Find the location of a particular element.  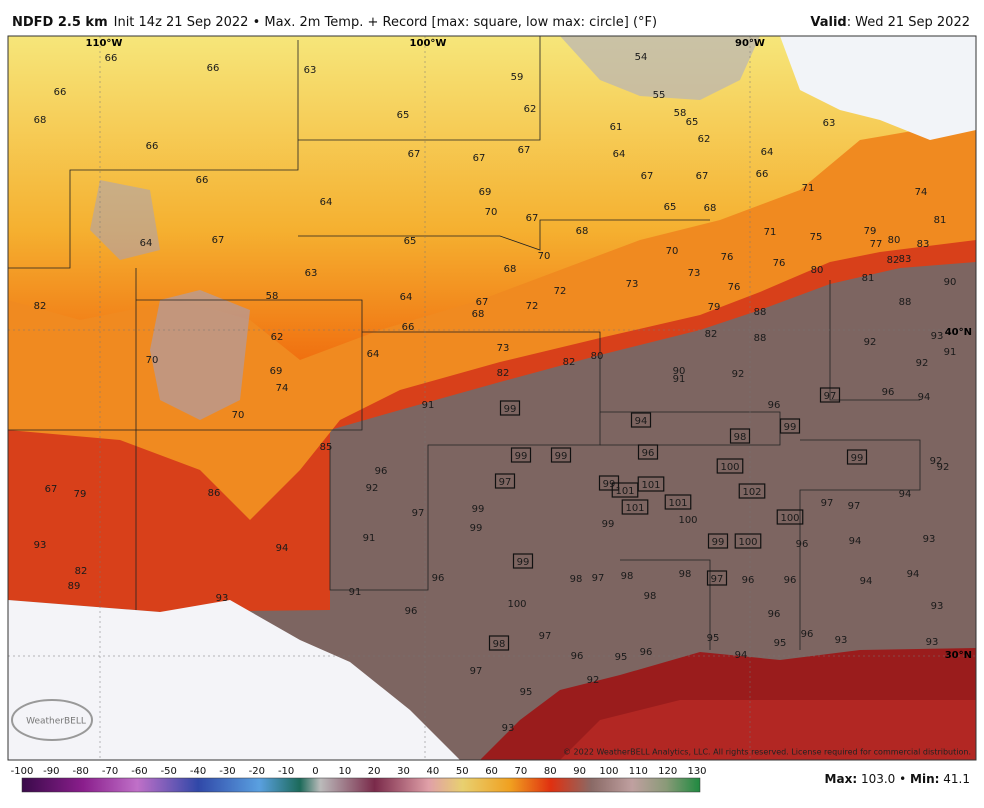

station-value: 89 is located at coordinates (74, 586).